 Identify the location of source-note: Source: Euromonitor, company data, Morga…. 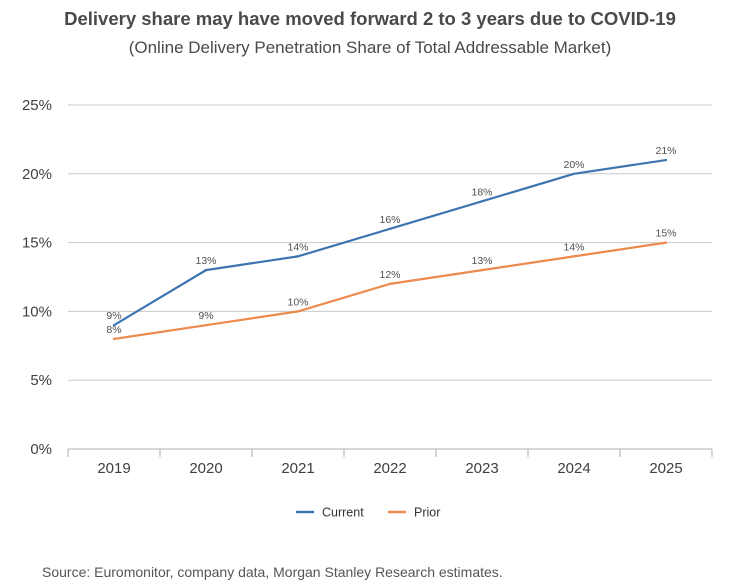
(272, 572).